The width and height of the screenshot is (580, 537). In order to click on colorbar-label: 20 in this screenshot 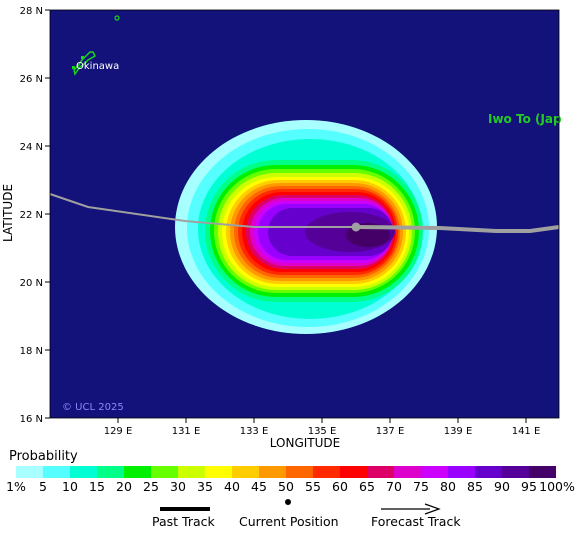, I will do `click(124, 486)`.